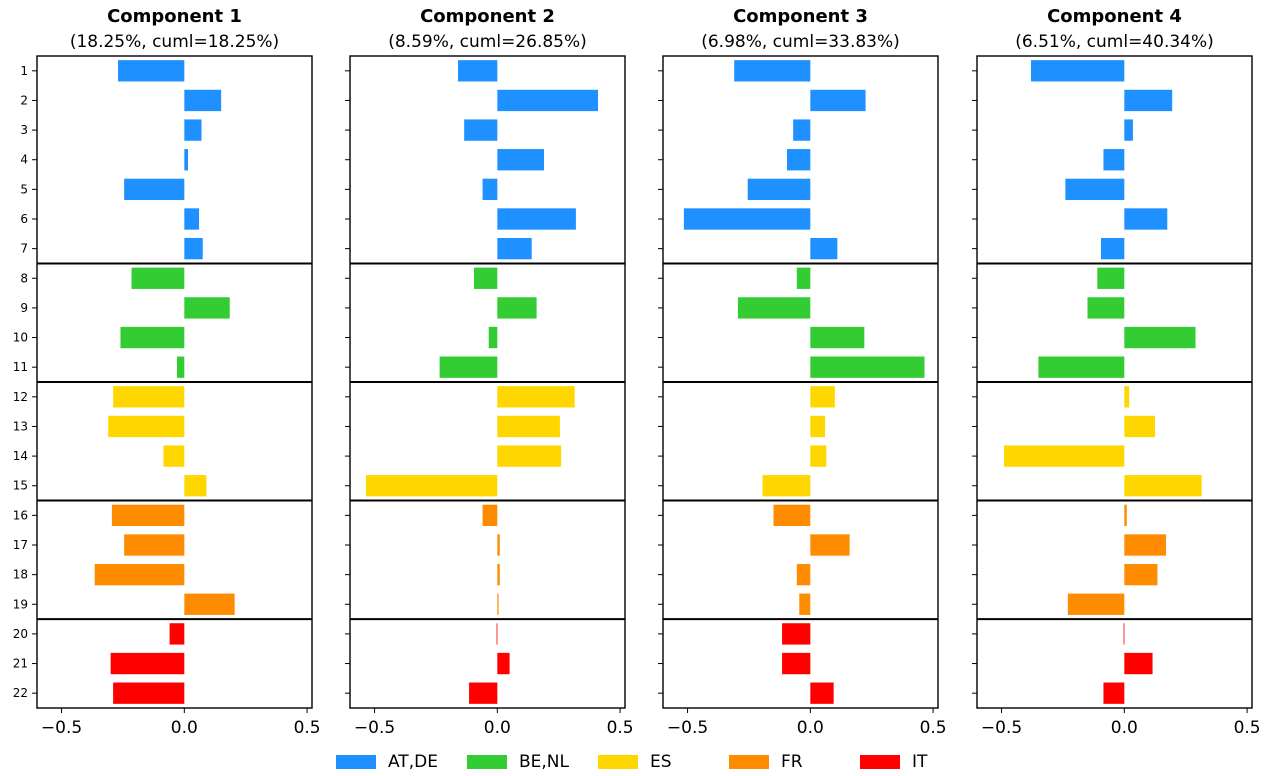 This screenshot has height=776, width=1270. Describe the element at coordinates (24, 278) in the screenshot. I see `y-tick-label: 8` at that location.